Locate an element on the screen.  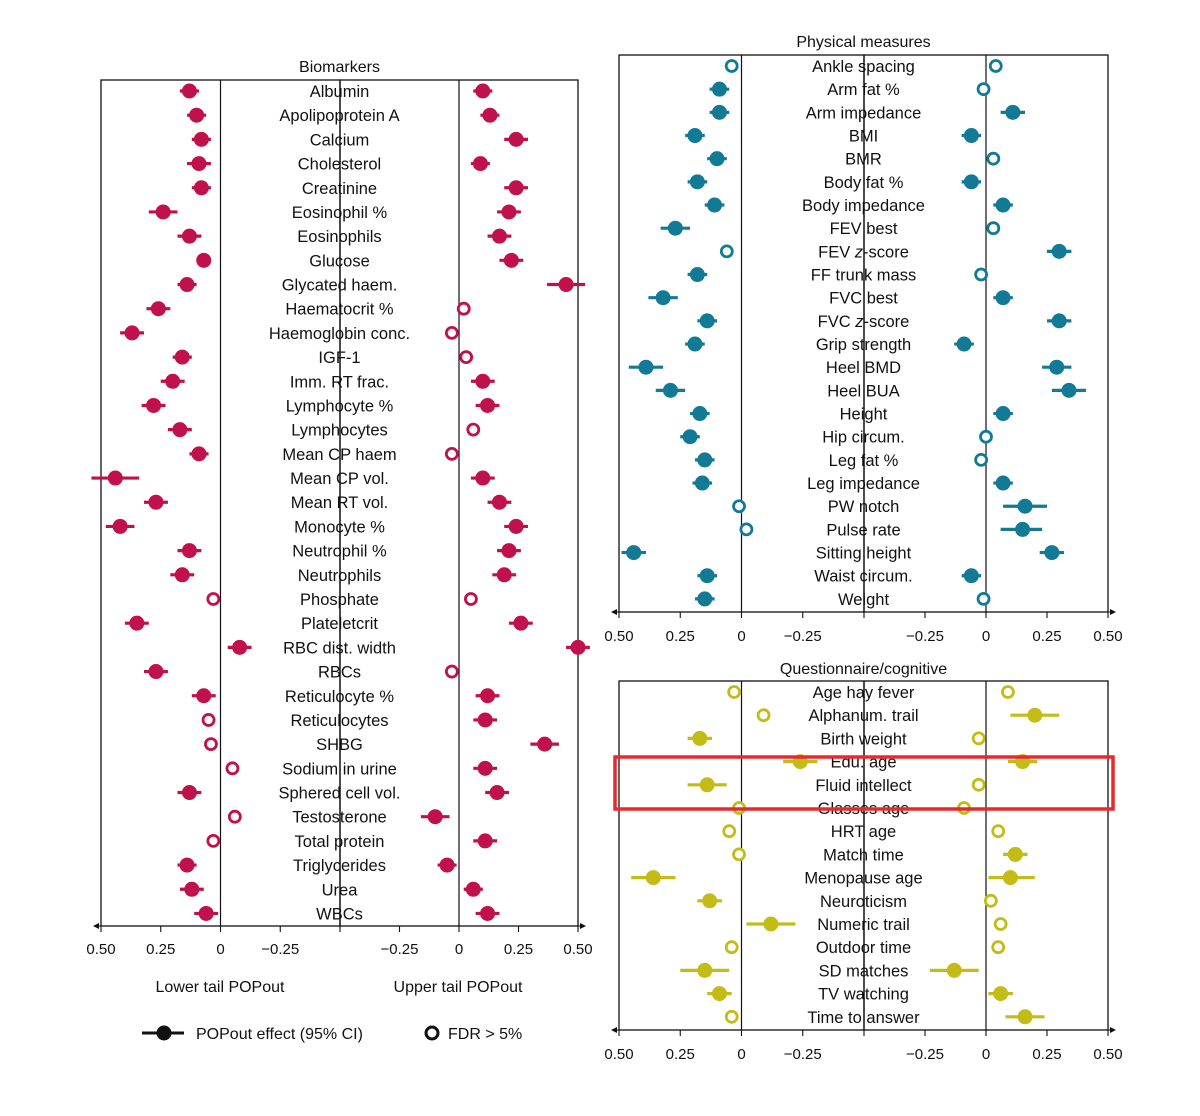
row-lymphocytes: Lymphocytes is located at coordinates (324, 431).